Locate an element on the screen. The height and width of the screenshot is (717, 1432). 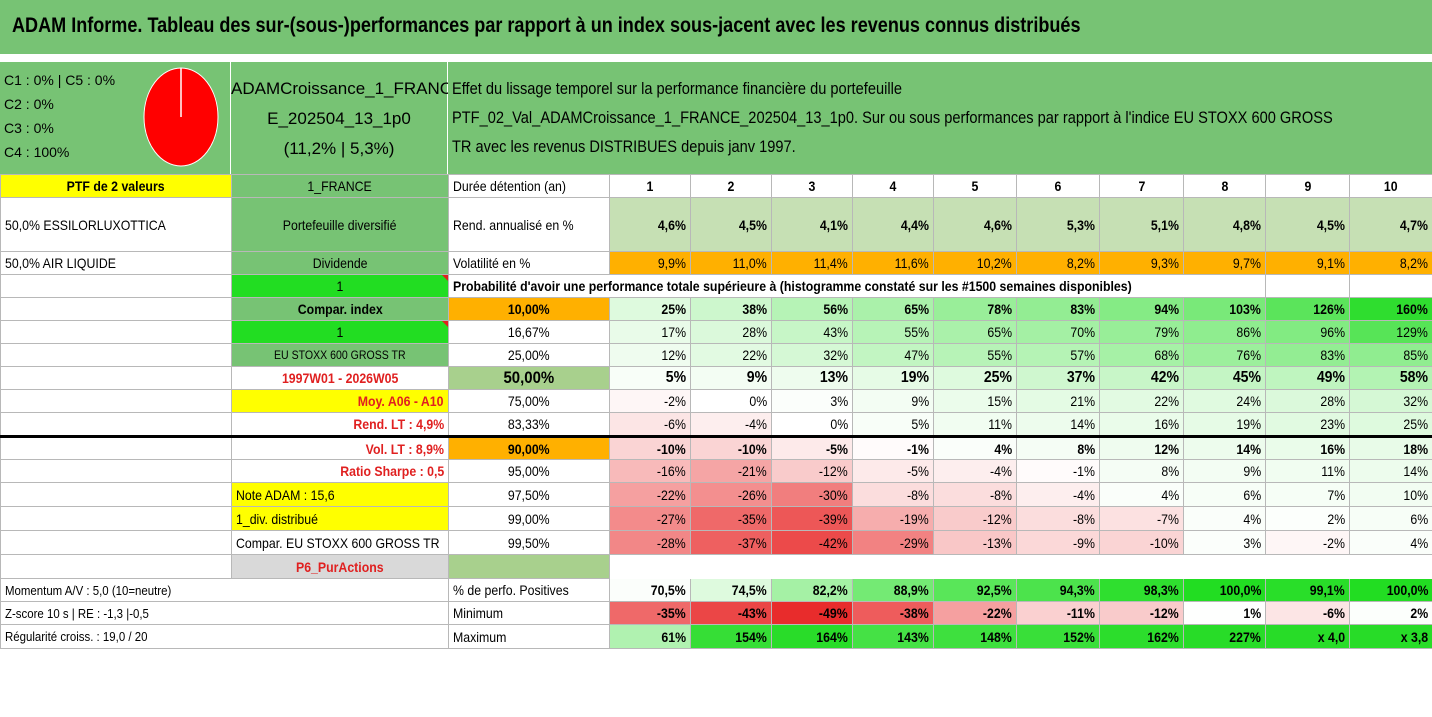
rend-7-text: 5,1% is located at coordinates (1164, 224).